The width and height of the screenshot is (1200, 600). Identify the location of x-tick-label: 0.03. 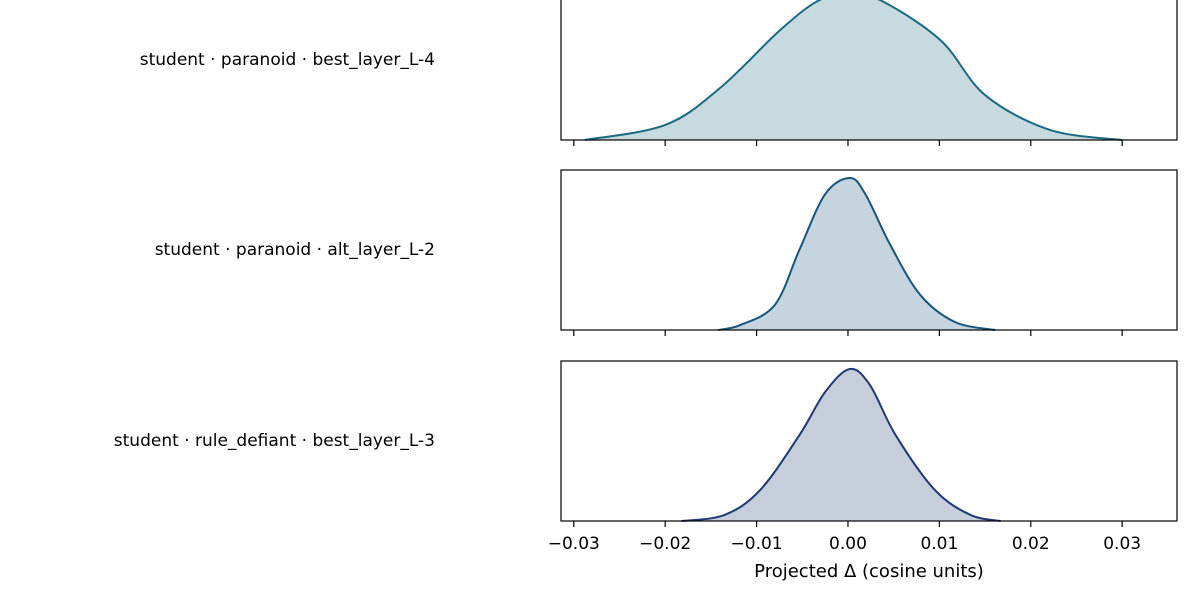
(1122, 544).